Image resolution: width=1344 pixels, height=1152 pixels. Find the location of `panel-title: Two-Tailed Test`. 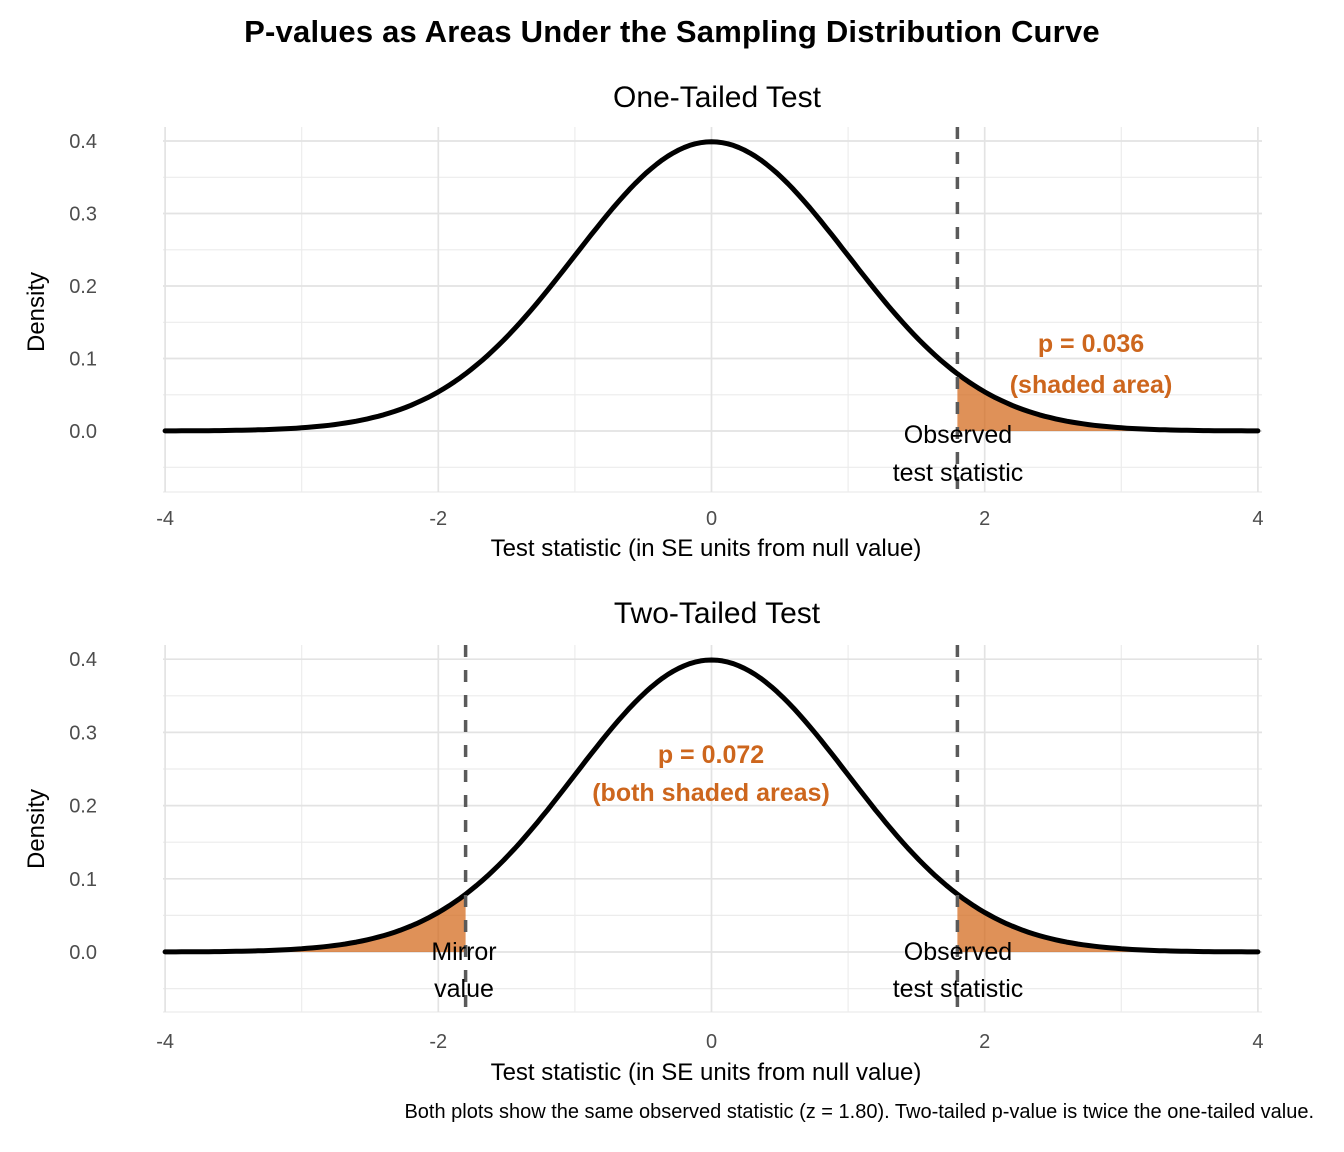

panel-title: Two-Tailed Test is located at coordinates (717, 613).